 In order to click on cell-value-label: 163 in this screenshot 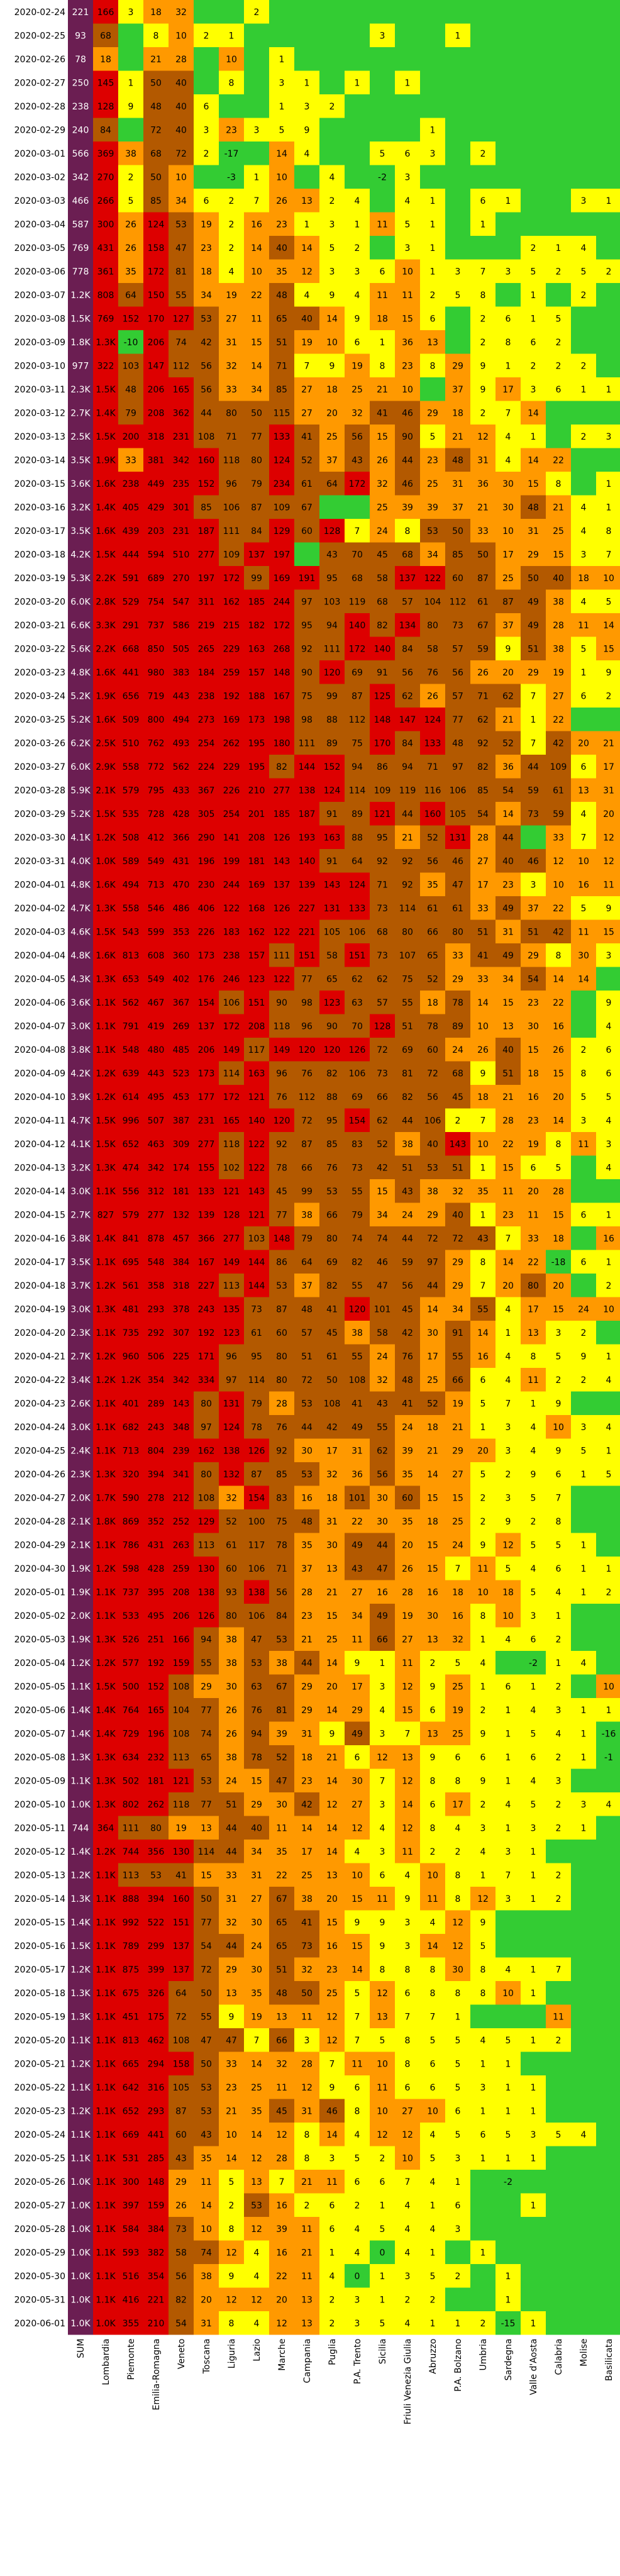, I will do `click(256, 649)`.